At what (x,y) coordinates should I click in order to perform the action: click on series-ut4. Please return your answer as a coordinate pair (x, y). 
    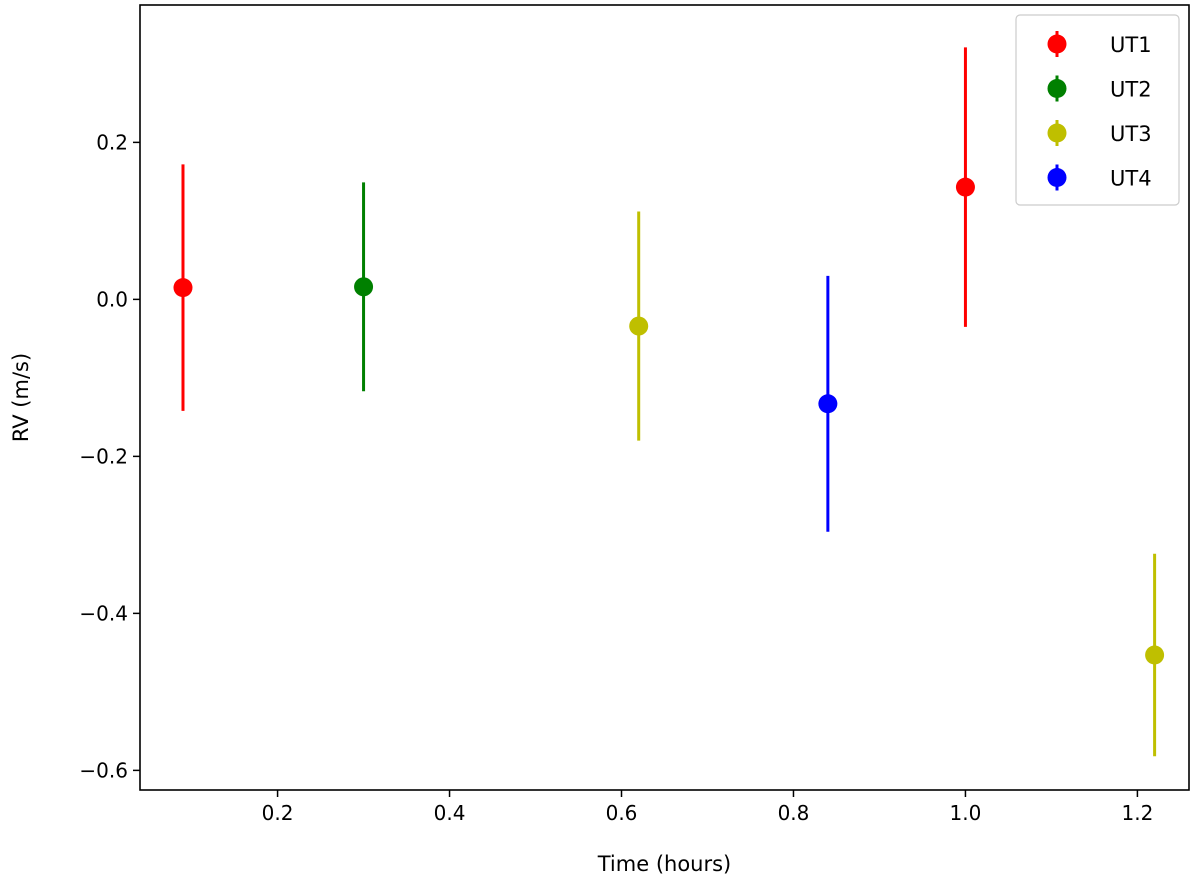
    Looking at the image, I should click on (828, 403).